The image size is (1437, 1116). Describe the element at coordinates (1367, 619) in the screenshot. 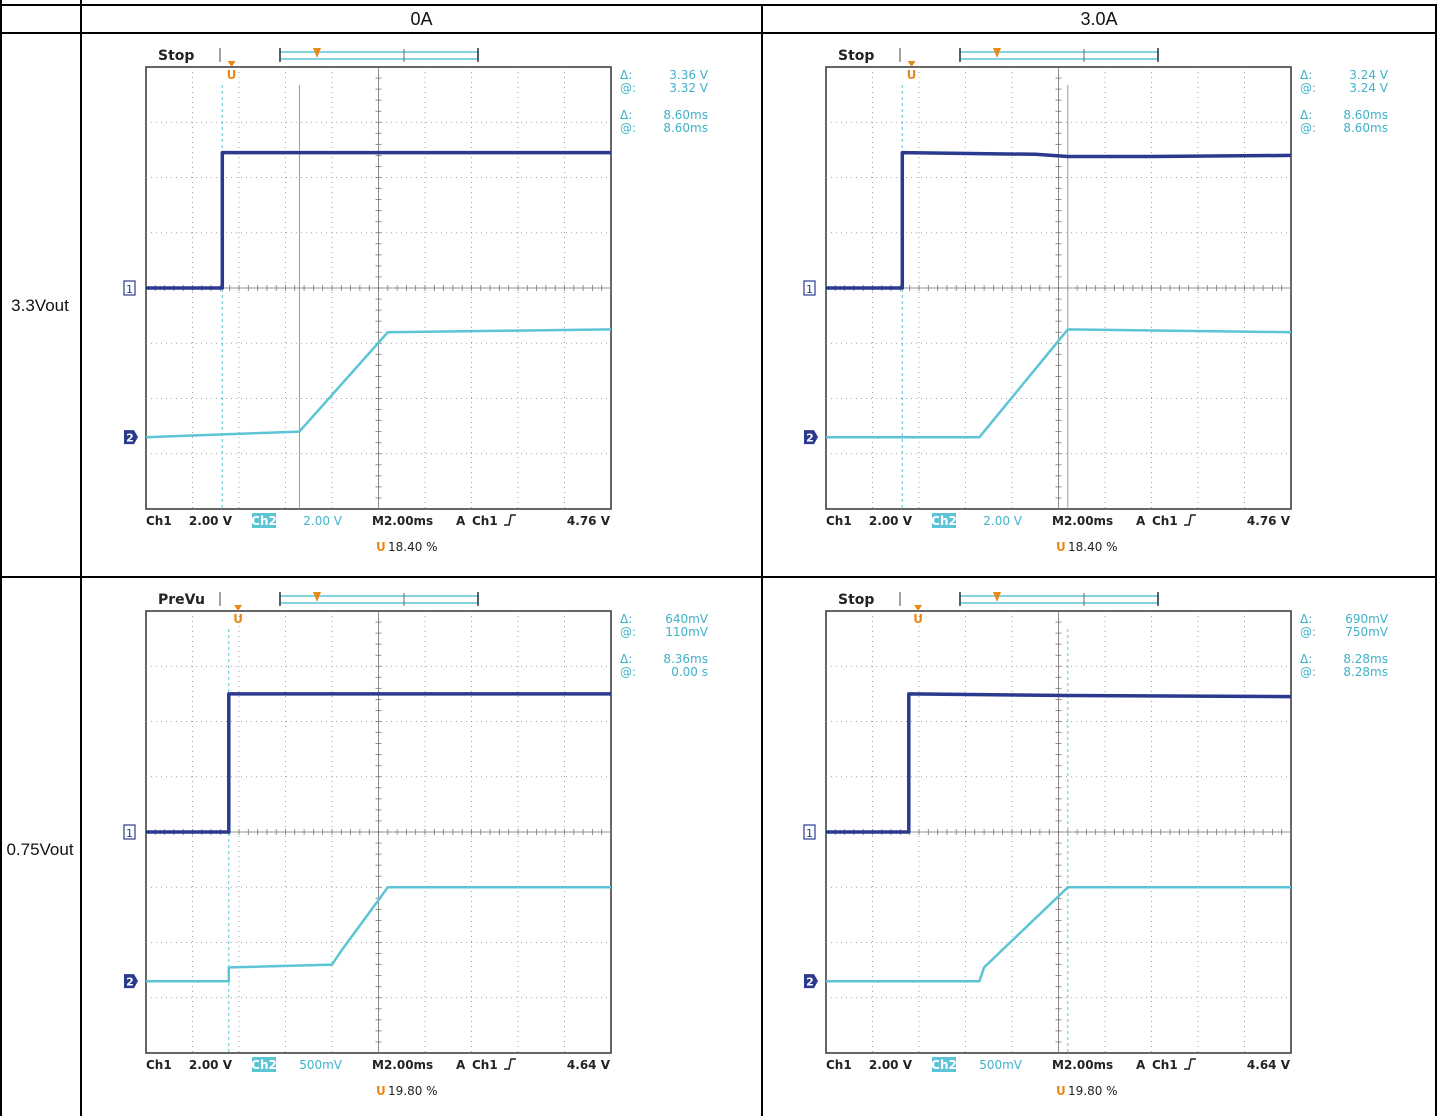

I see `readout-delta-v-value: 690mV` at that location.